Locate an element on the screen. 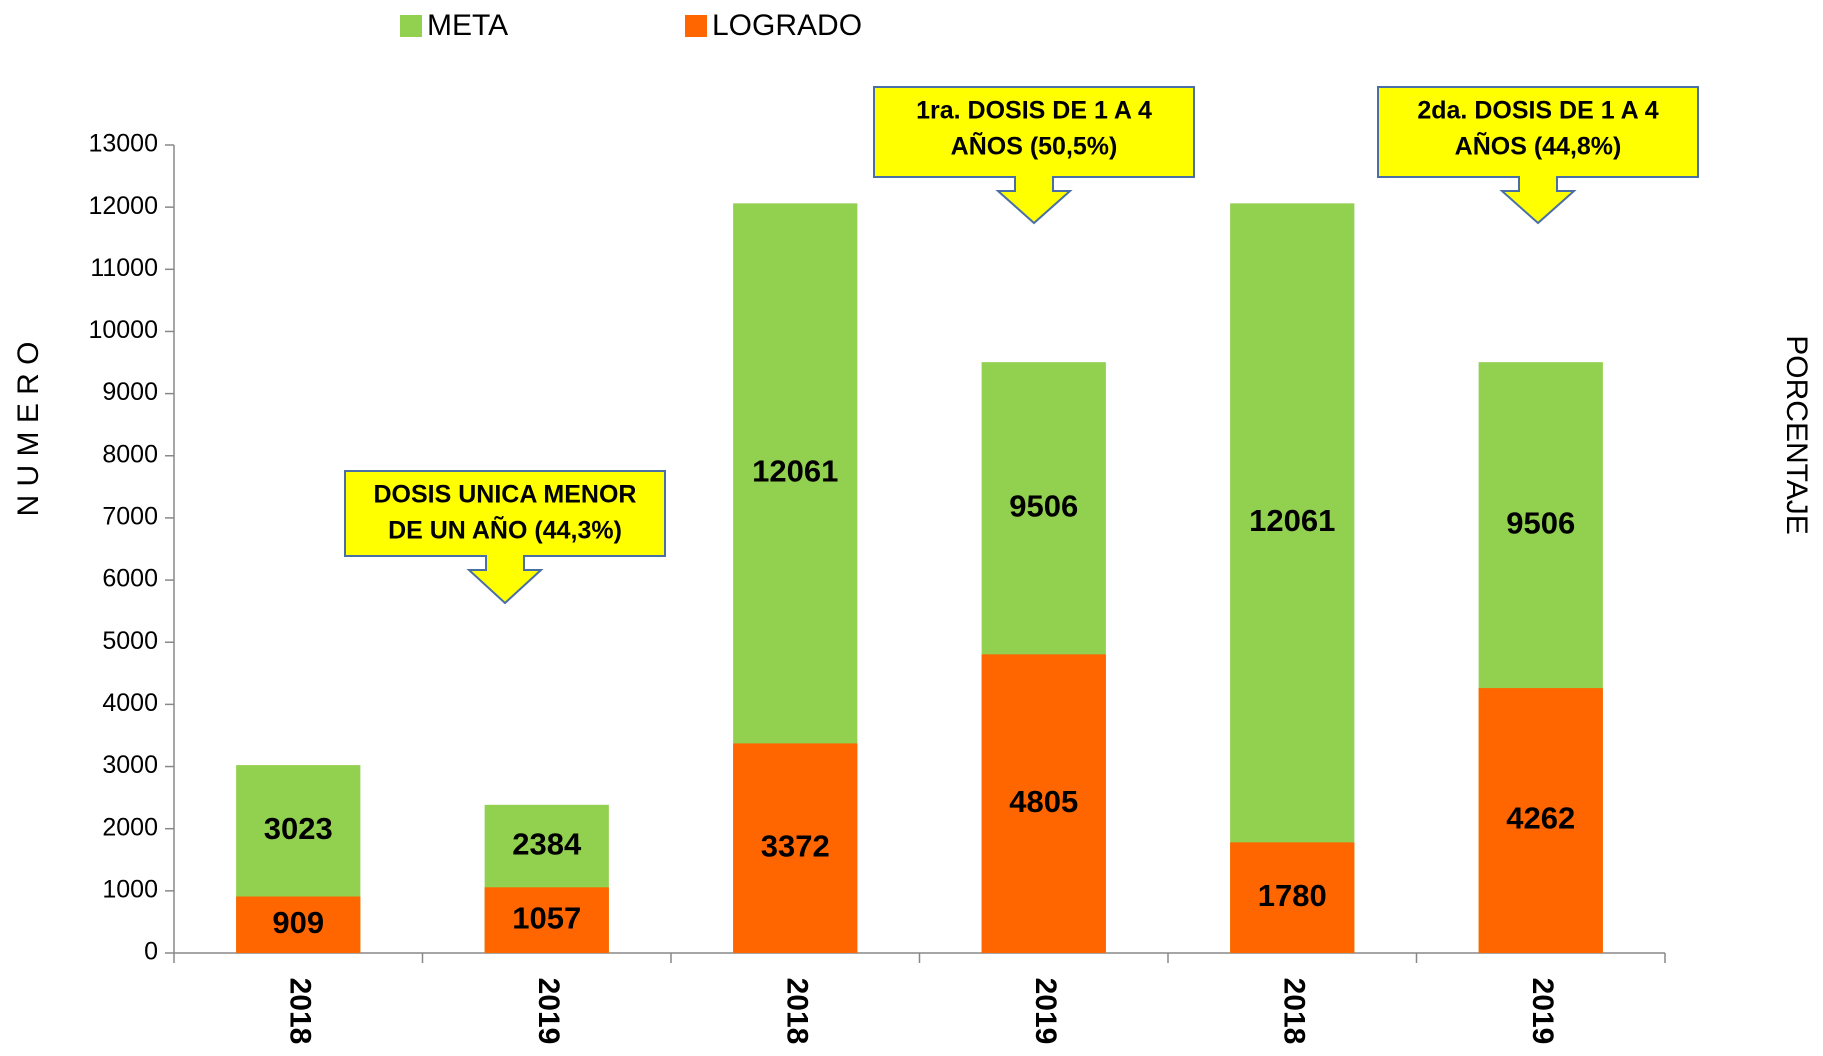 This screenshot has width=1823, height=1056. data-label: 909 is located at coordinates (298, 922).